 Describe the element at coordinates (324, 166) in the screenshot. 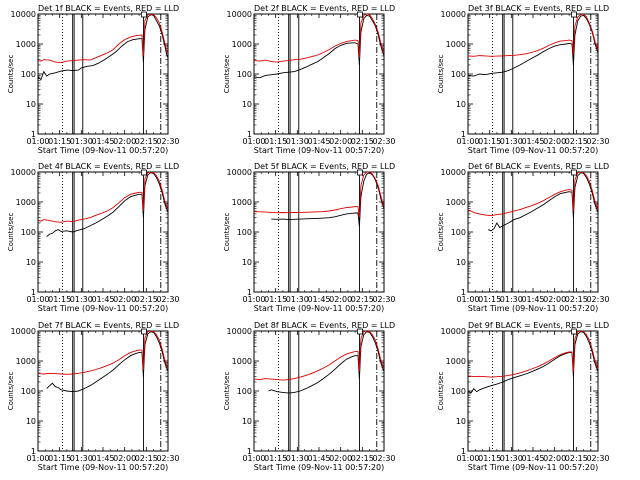

I see `panel-title: Det 5f BLACK = Events, RED = LLD` at that location.